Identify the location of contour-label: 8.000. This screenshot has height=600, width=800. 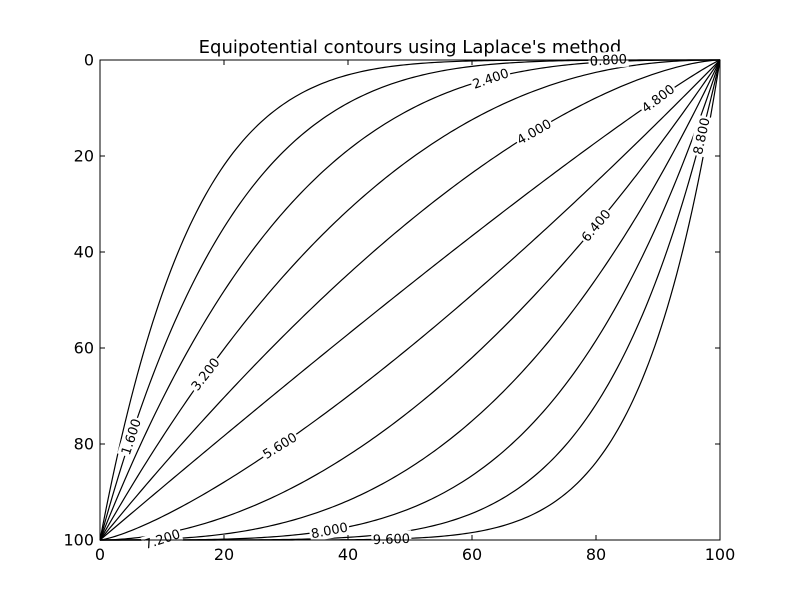
(329, 531).